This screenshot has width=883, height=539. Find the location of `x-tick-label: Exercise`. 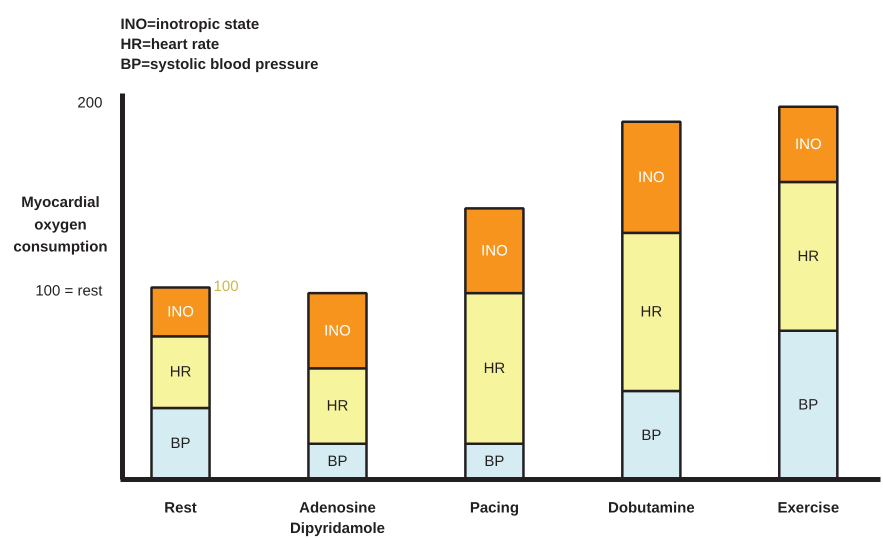

x-tick-label: Exercise is located at coordinates (808, 508).